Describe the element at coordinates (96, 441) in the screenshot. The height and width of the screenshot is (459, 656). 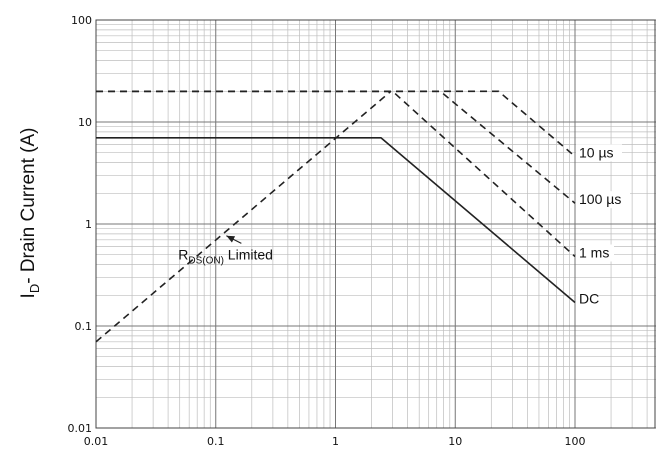
I see `x-tick-label: 0.01` at that location.